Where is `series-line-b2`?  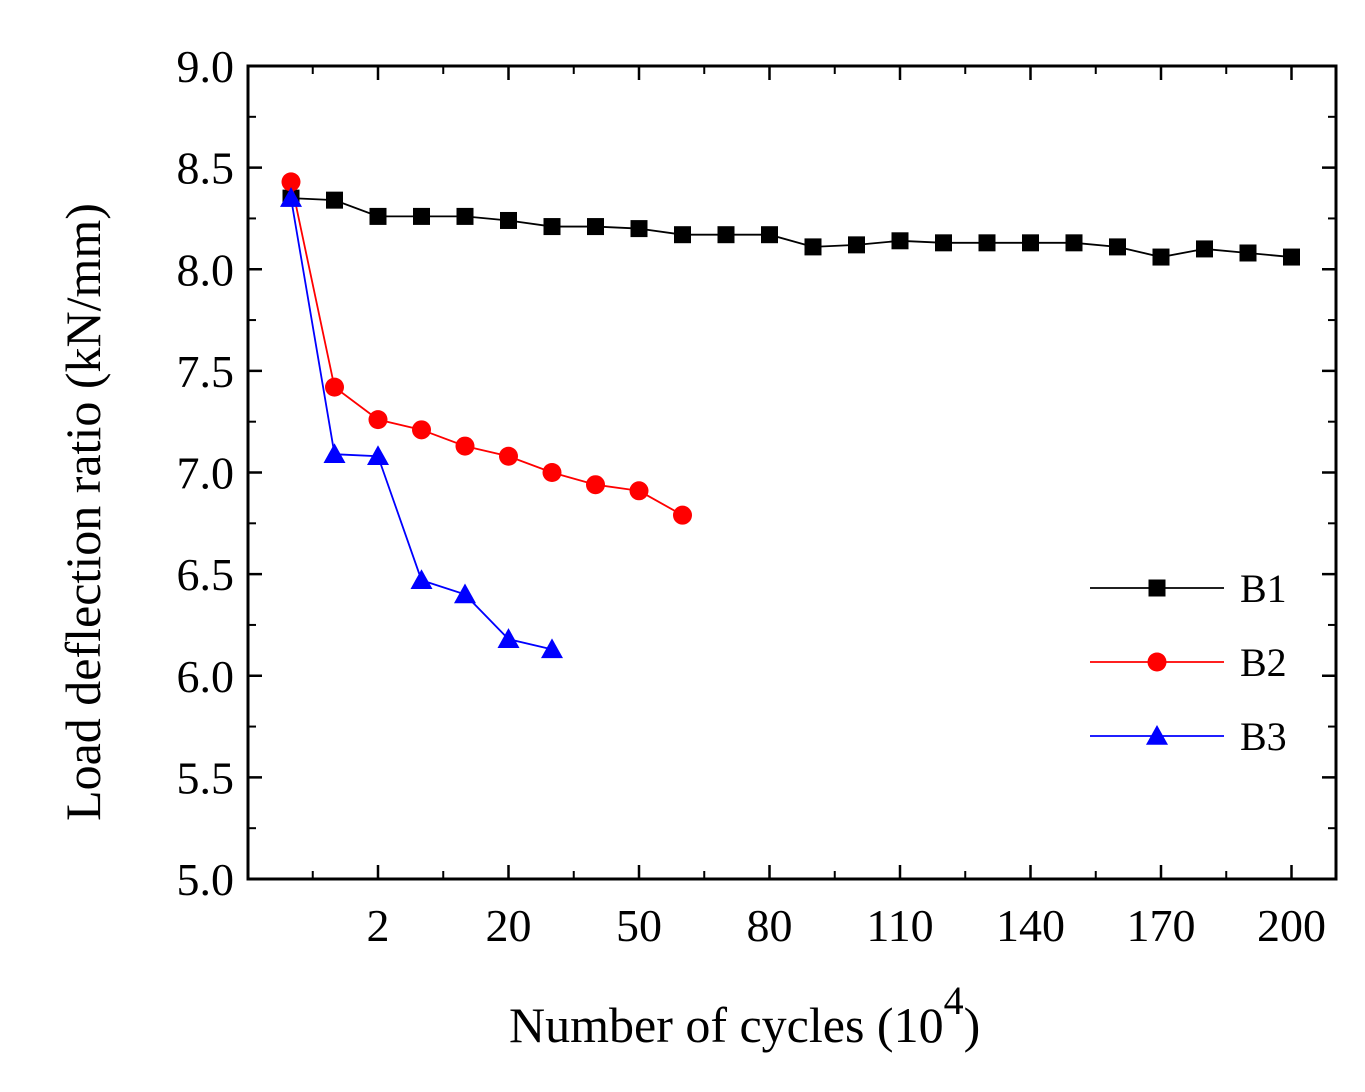
series-line-b2 is located at coordinates (486, 348).